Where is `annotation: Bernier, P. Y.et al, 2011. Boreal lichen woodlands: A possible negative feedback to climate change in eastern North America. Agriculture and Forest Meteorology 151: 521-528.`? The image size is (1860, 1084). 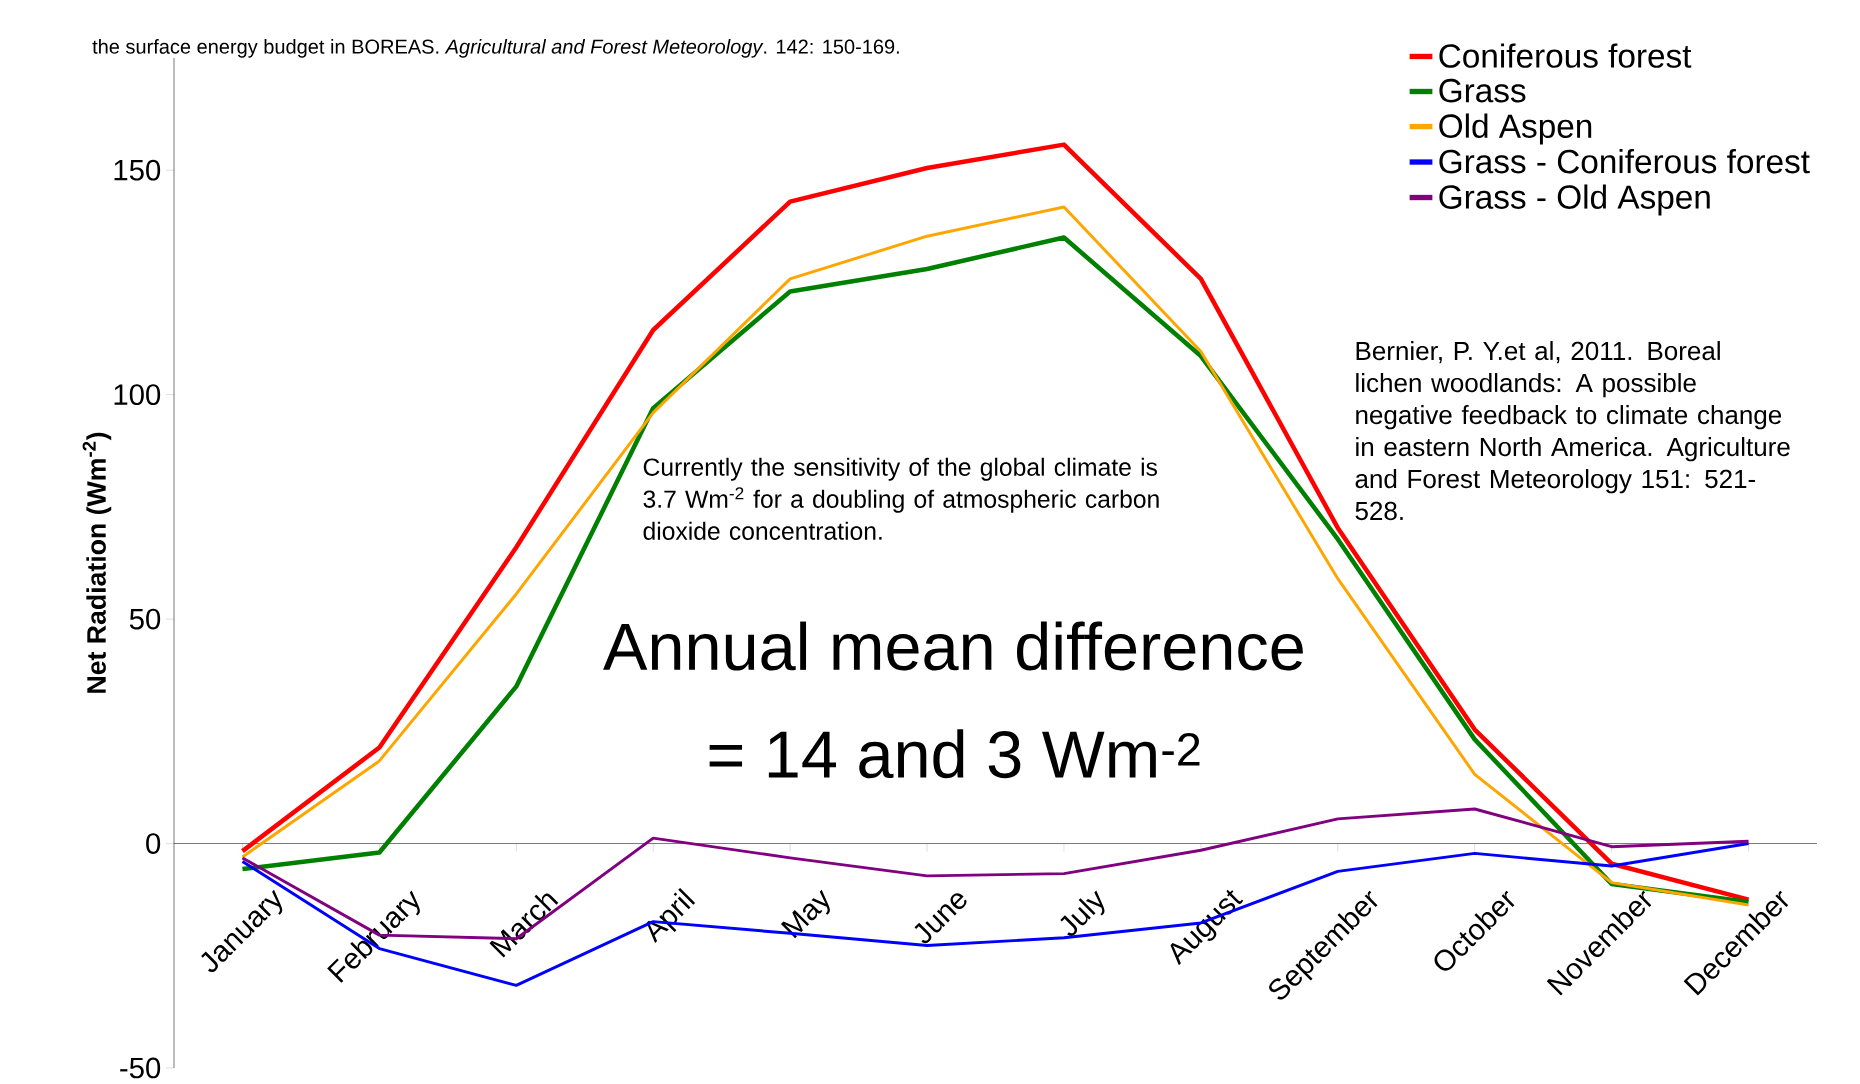
annotation: Bernier, P. Y.et al, 2011. Boreal lichen woodlands: A possible negative feedback to climate change in eastern North America. Agriculture and Forest Meteorology 151: 521-528. is located at coordinates (1572, 431).